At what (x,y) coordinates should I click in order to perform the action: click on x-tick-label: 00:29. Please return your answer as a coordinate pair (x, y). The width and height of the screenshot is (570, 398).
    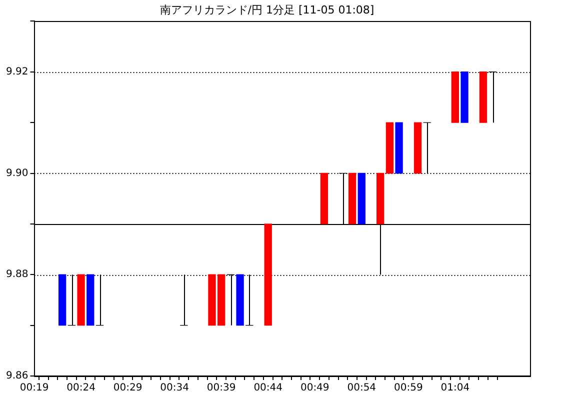
    Looking at the image, I should click on (127, 388).